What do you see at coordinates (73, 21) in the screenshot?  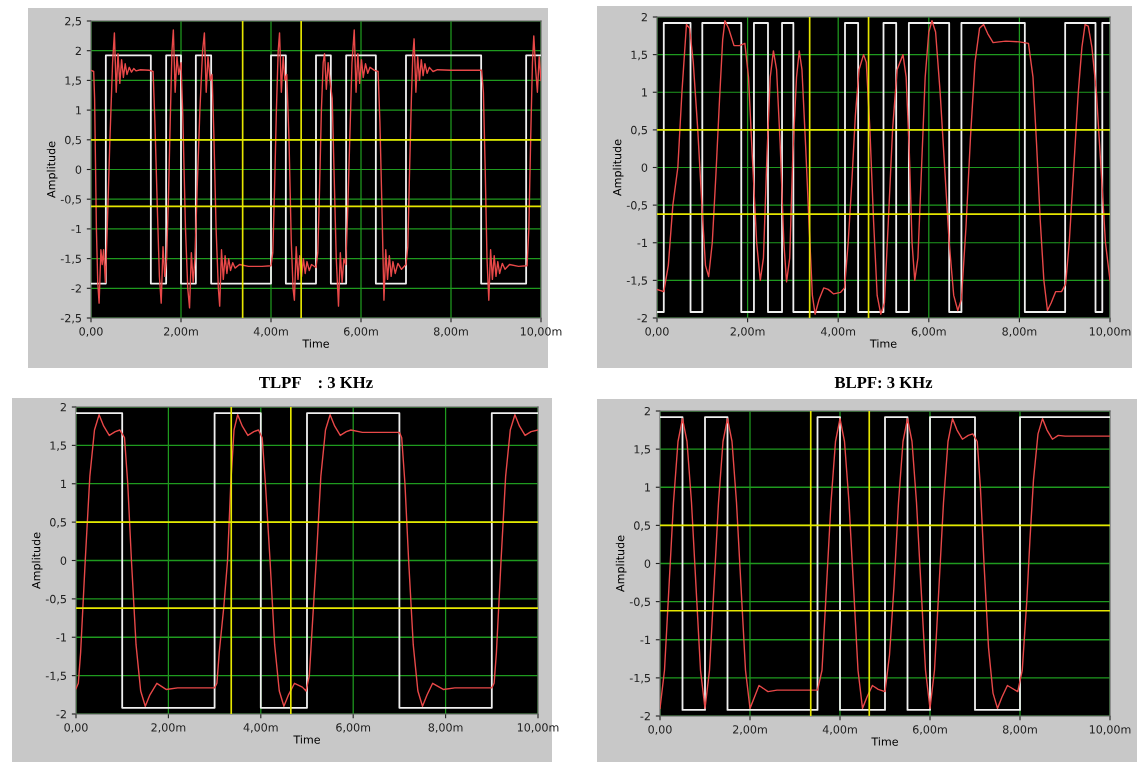 I see `y-tick-label: 2,5` at bounding box center [73, 21].